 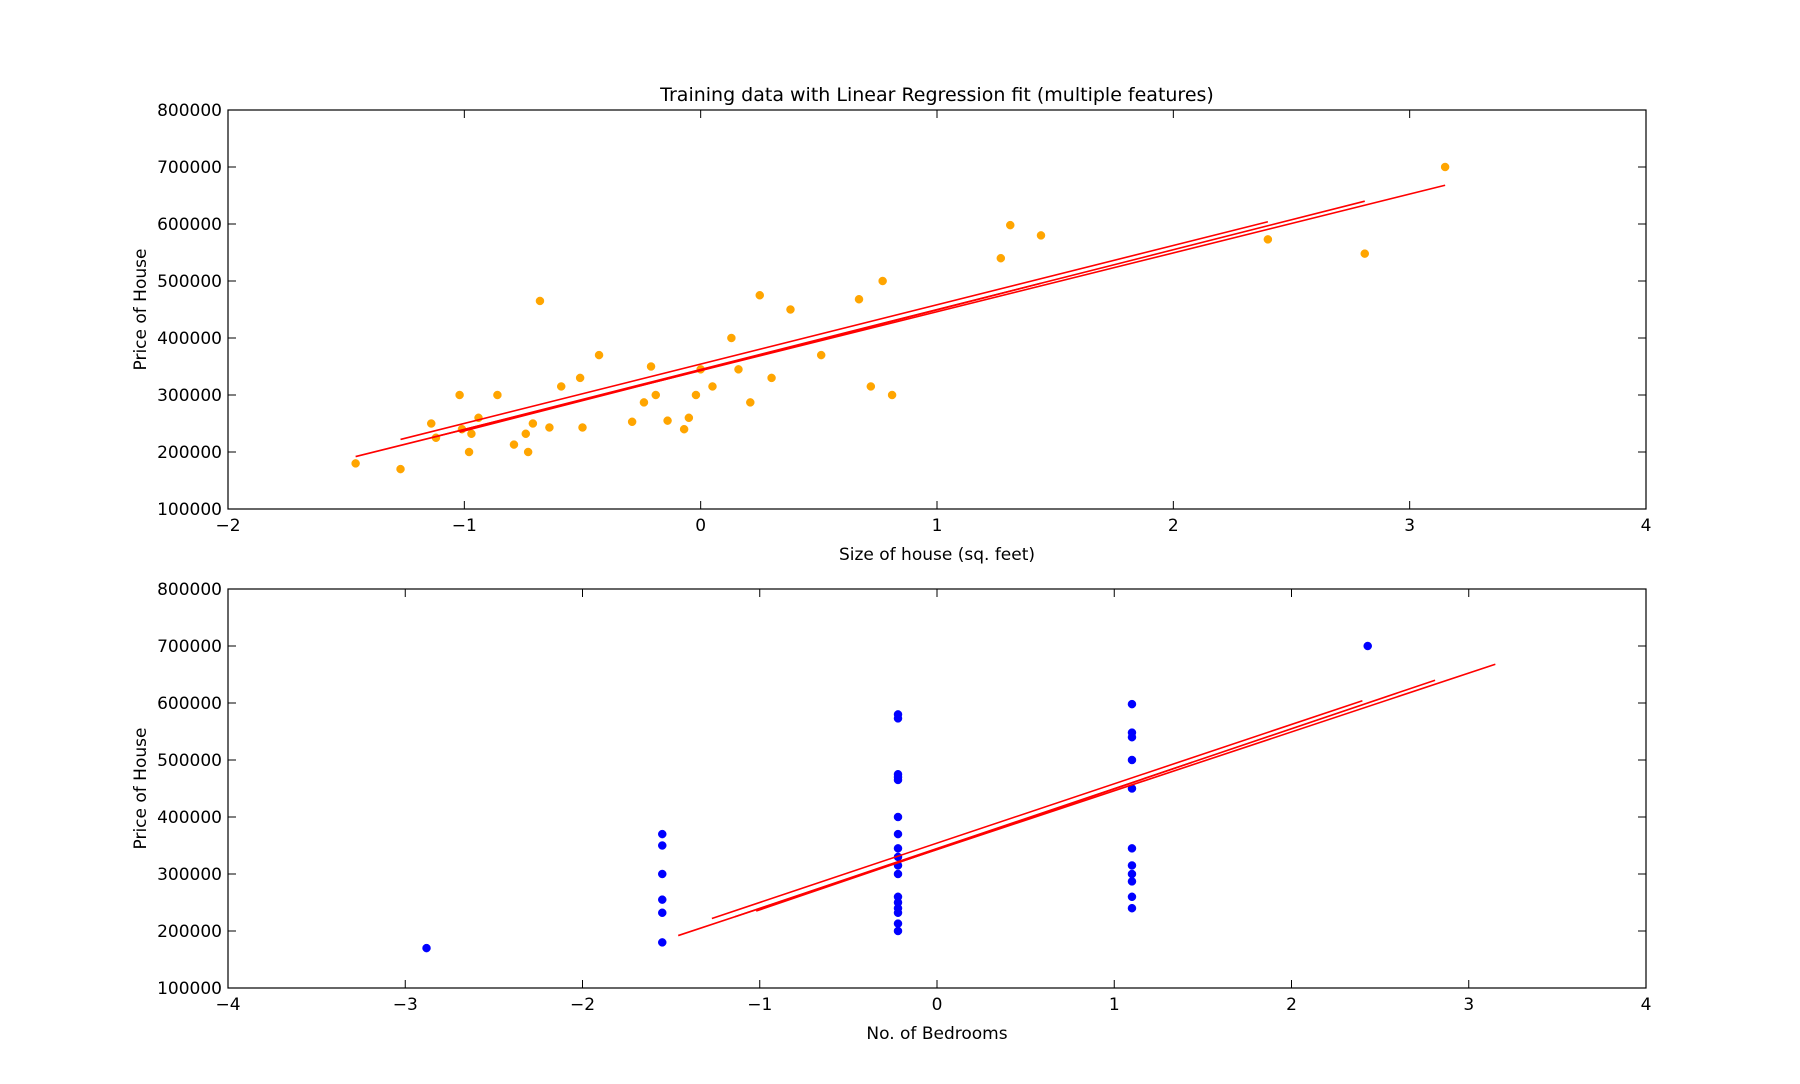 What do you see at coordinates (936, 1034) in the screenshot?
I see `x-axis-label: No. of Bedrooms` at bounding box center [936, 1034].